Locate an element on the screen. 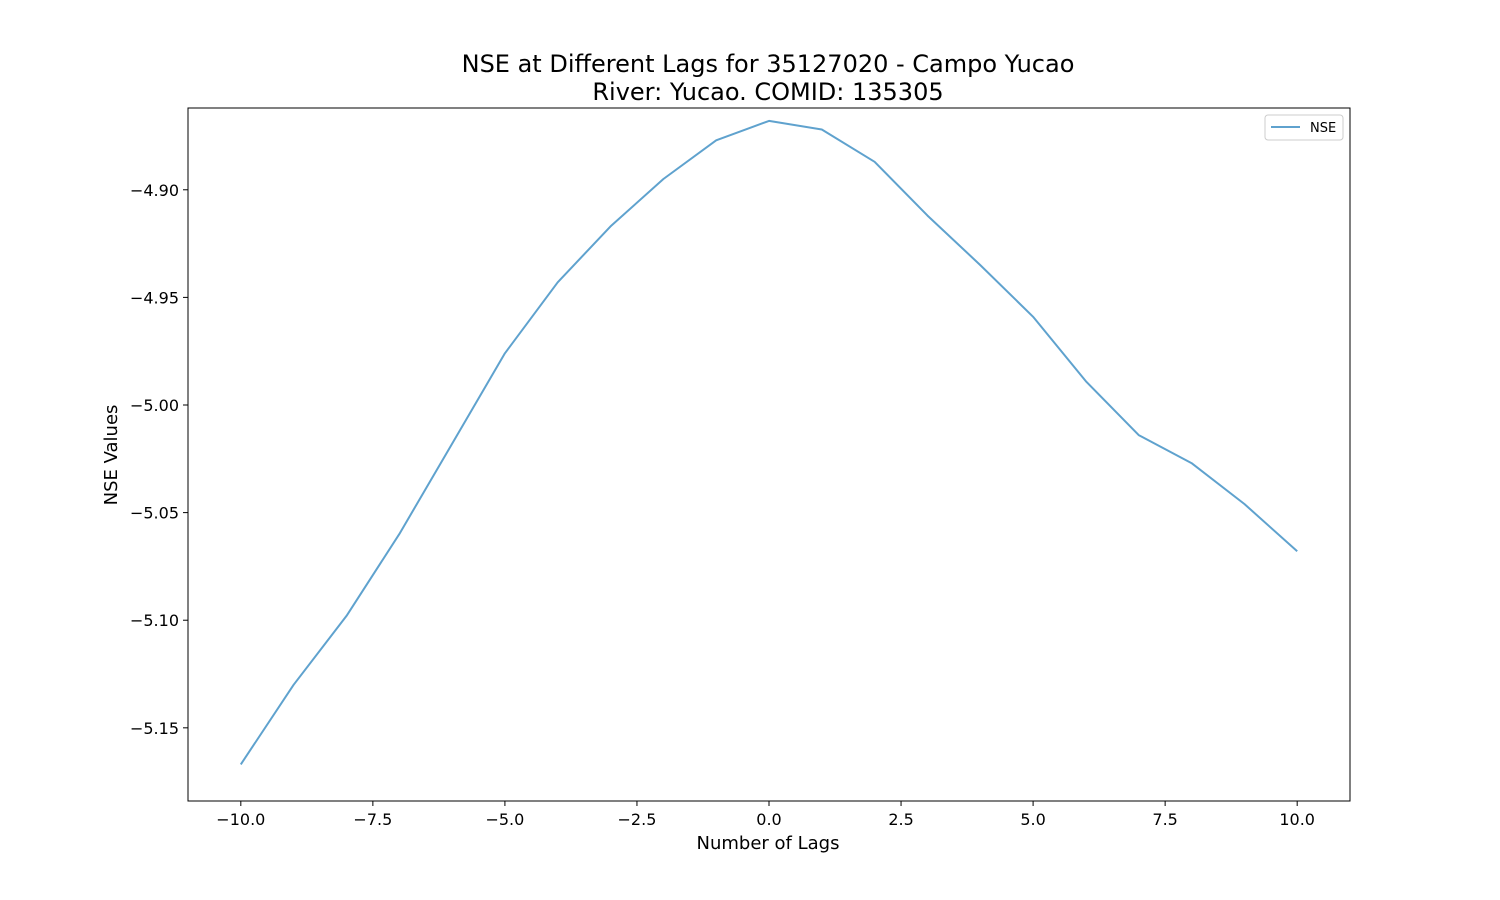 This screenshot has height=900, width=1500. x-tick-label: −7.5 is located at coordinates (372, 819).